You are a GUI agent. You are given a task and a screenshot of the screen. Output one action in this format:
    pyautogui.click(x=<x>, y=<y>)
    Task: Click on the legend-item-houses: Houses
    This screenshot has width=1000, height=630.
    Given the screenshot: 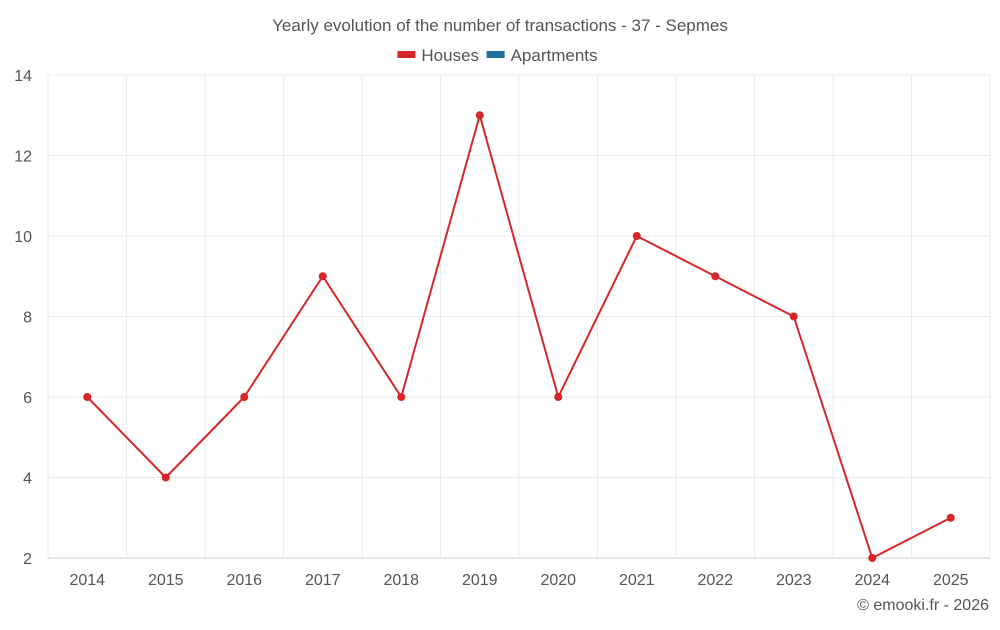 What is the action you would take?
    pyautogui.click(x=438, y=55)
    